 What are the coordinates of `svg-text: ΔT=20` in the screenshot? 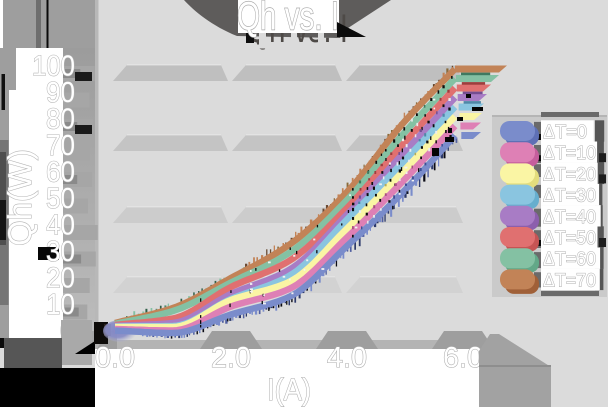 It's located at (569, 174).